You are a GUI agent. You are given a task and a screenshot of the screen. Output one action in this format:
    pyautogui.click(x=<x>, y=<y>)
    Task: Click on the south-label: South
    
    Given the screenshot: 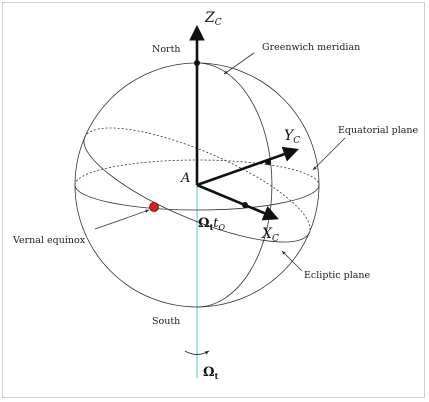 What is the action you would take?
    pyautogui.click(x=166, y=321)
    